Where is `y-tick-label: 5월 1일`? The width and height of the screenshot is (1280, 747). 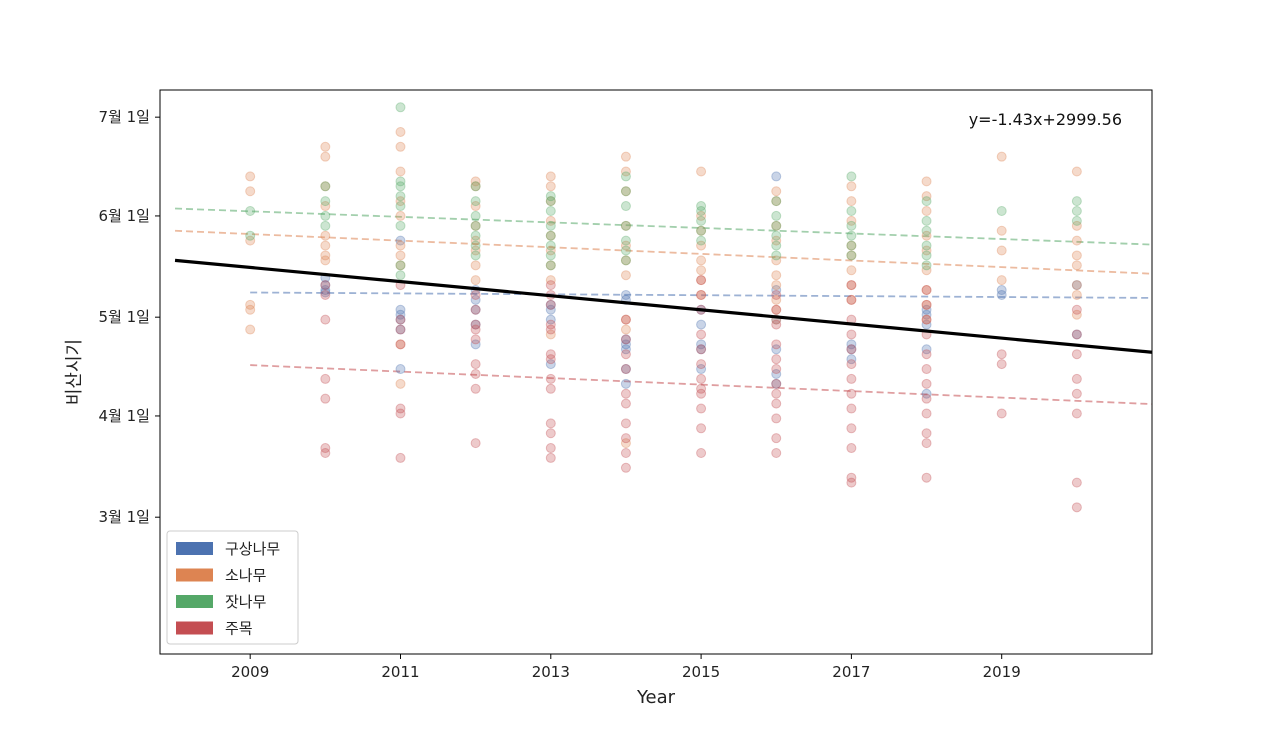 y-tick-label: 5월 1일 is located at coordinates (124, 317).